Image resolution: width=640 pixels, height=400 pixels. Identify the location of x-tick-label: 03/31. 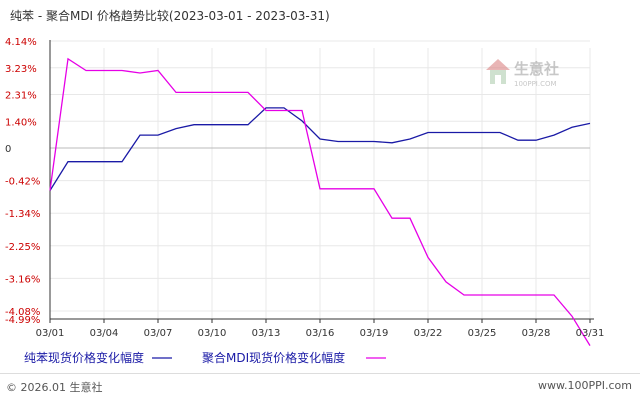
(590, 333).